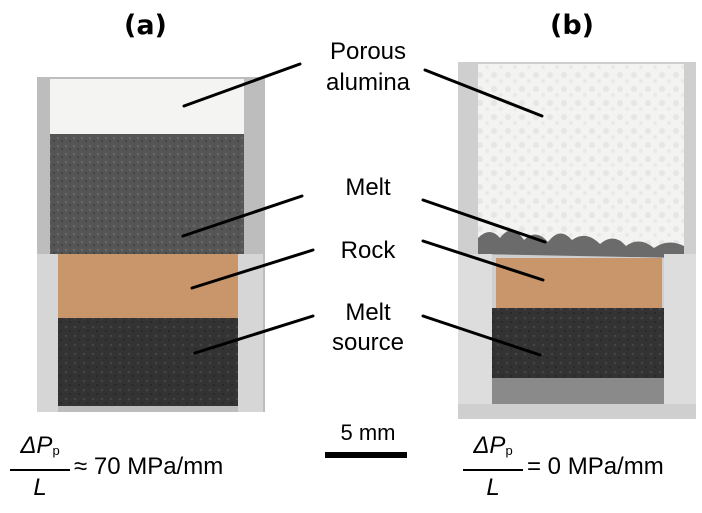  I want to click on equation-a: ΔPp L ≈ 70 MPa/mm, so click(160, 472).